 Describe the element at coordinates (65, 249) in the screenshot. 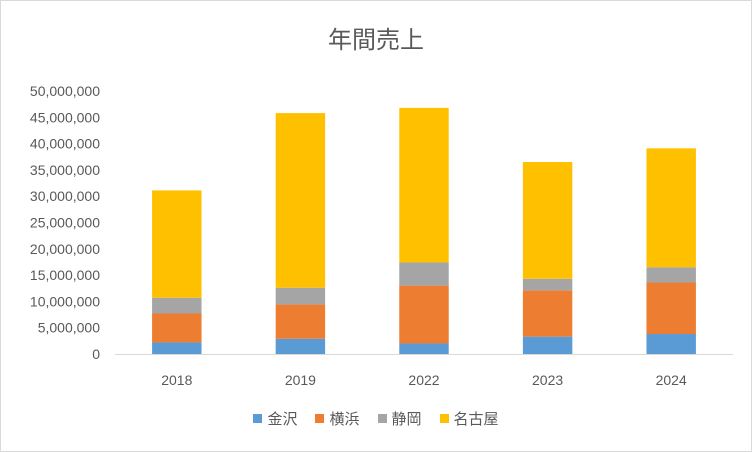

I see `y-tick-label: 20,000,000` at that location.